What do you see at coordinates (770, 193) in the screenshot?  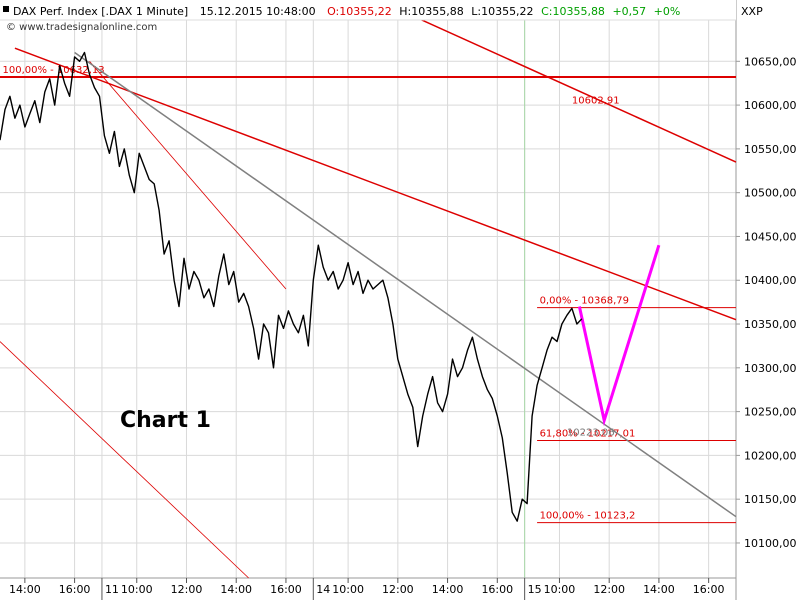 I see `y-tick-label: 10500,00` at bounding box center [770, 193].